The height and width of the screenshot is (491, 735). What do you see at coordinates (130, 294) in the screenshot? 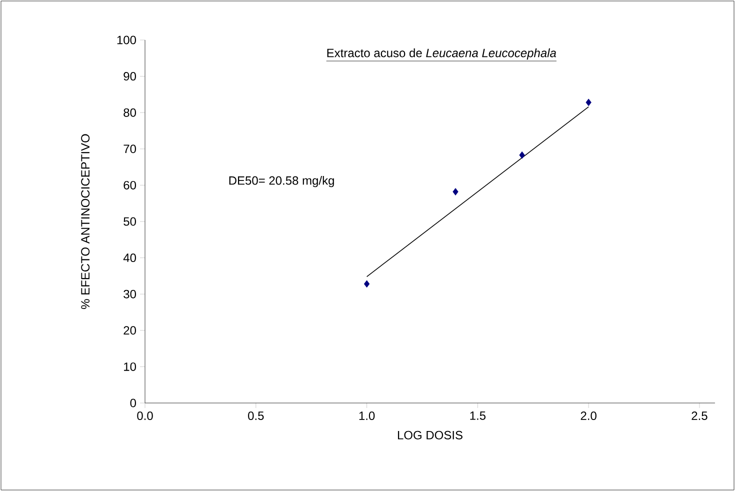
I see `y-tick-label: 30` at bounding box center [130, 294].